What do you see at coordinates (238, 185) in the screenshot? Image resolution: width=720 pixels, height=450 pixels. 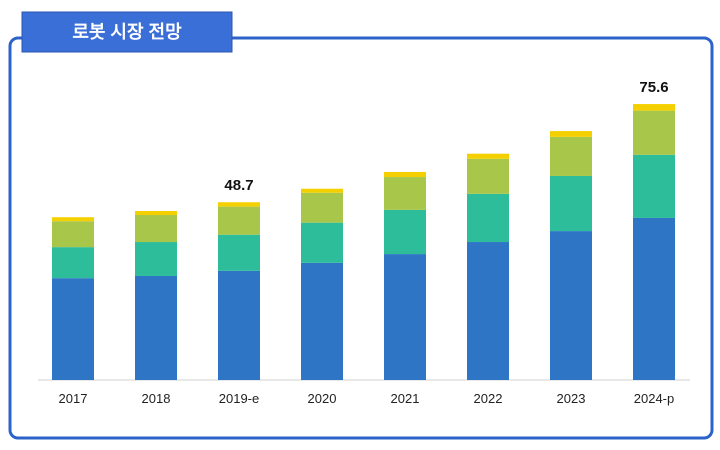 I see `total-label: 48.7` at bounding box center [238, 185].